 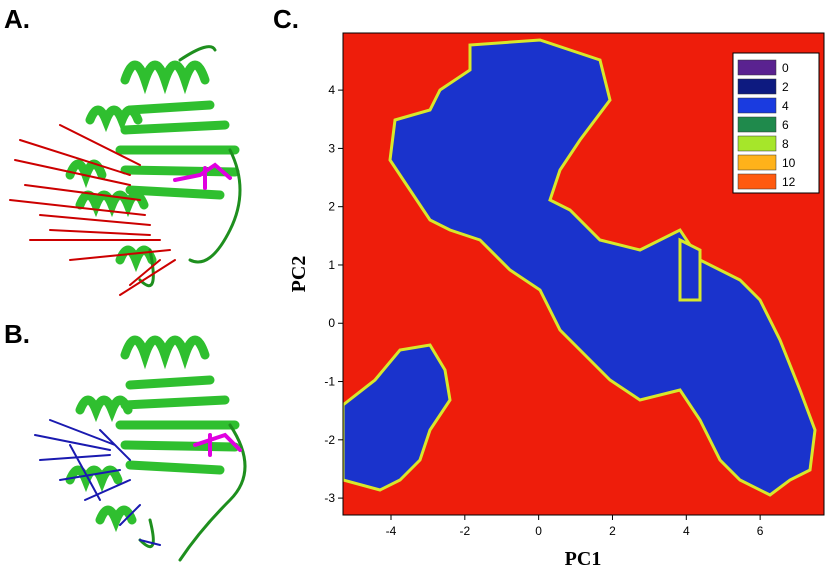 What do you see at coordinates (331, 90) in the screenshot?
I see `y-tick-label: 4` at bounding box center [331, 90].